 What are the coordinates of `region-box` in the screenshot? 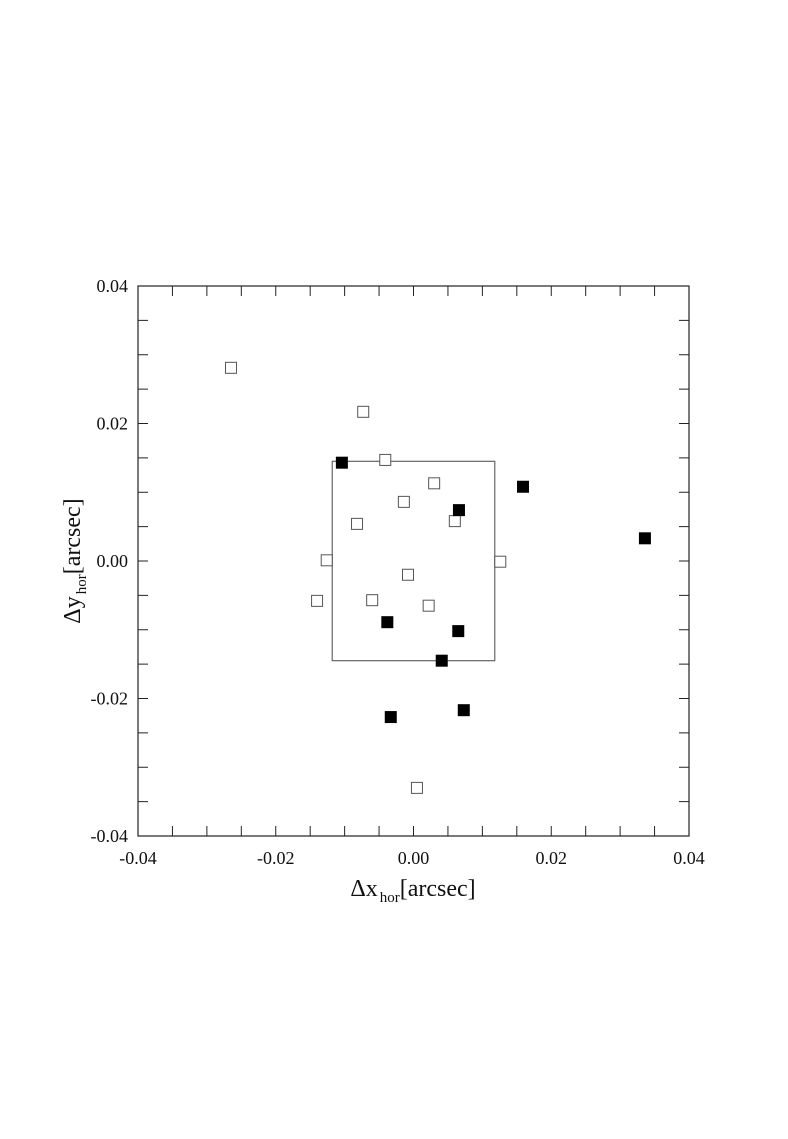 It's located at (413, 561).